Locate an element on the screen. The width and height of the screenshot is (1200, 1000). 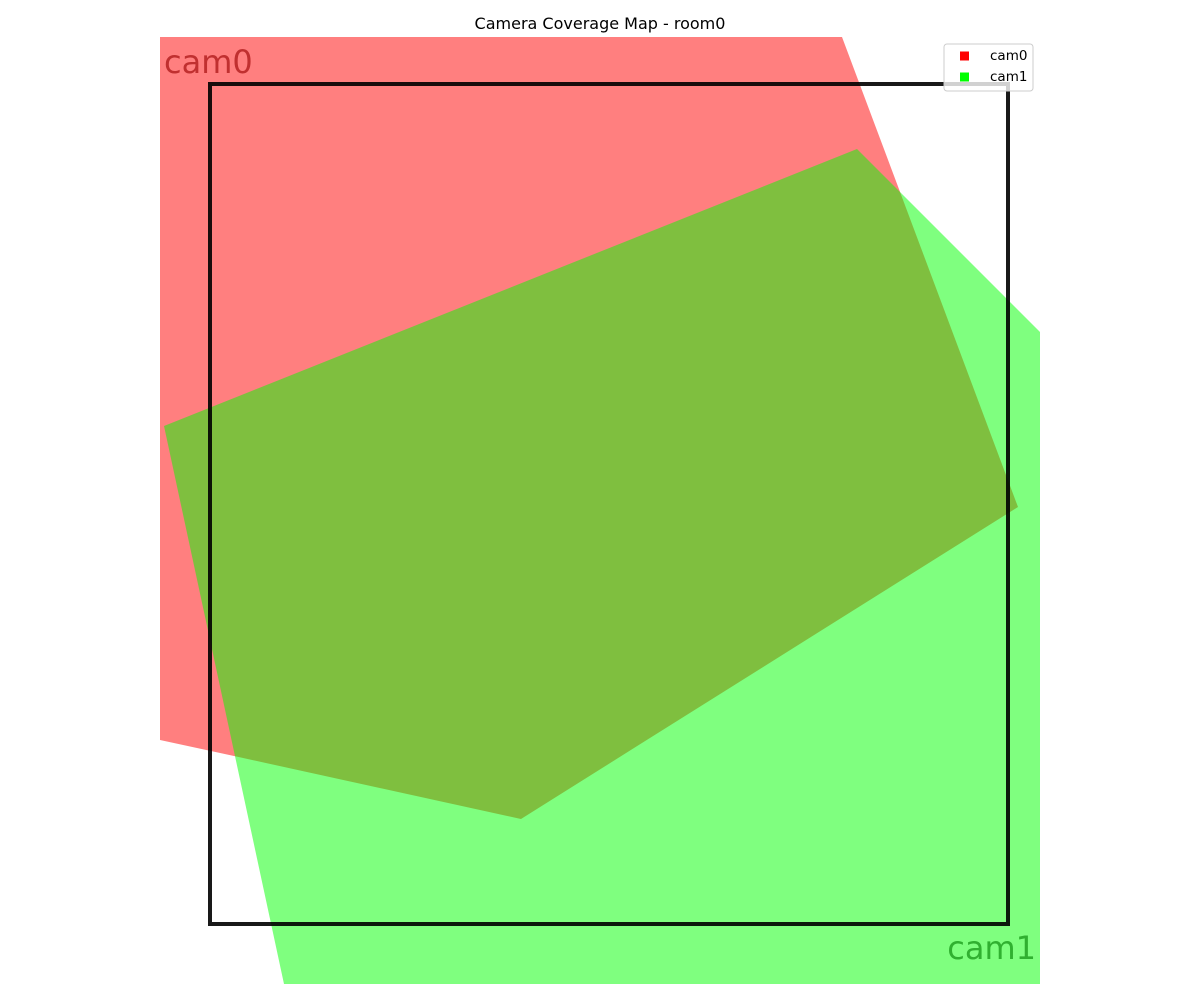
legend-marker-cam1 is located at coordinates (964, 77).